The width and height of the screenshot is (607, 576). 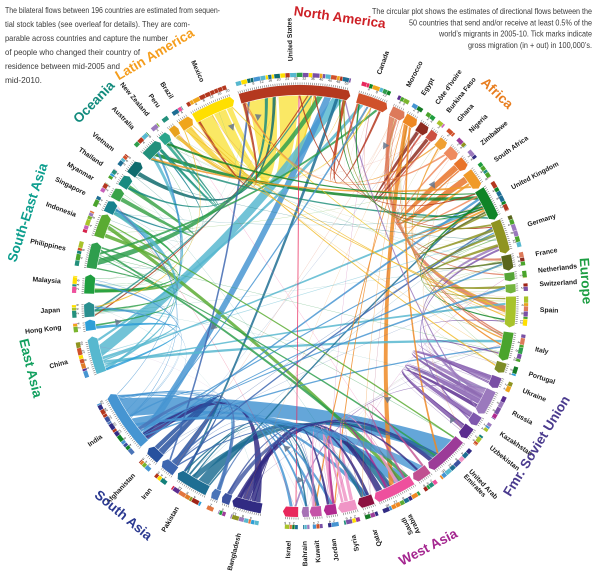 What do you see at coordinates (287, 79) in the screenshot?
I see `svg-text: 24` at bounding box center [287, 79].